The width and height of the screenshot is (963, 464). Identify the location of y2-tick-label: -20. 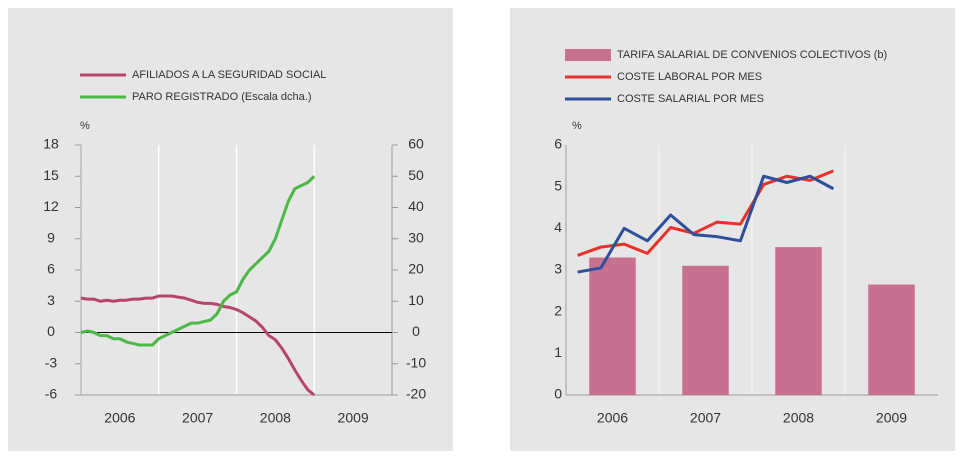
(416, 394).